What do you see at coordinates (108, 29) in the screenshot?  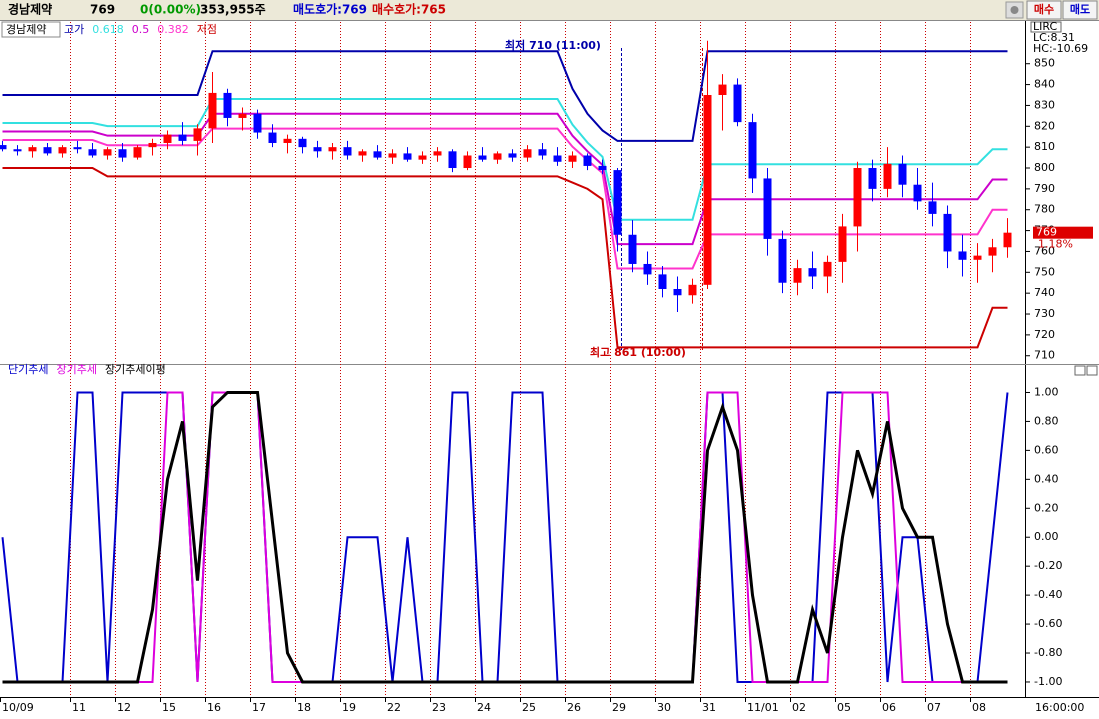 I see `legend-entry: 0.618` at bounding box center [108, 29].